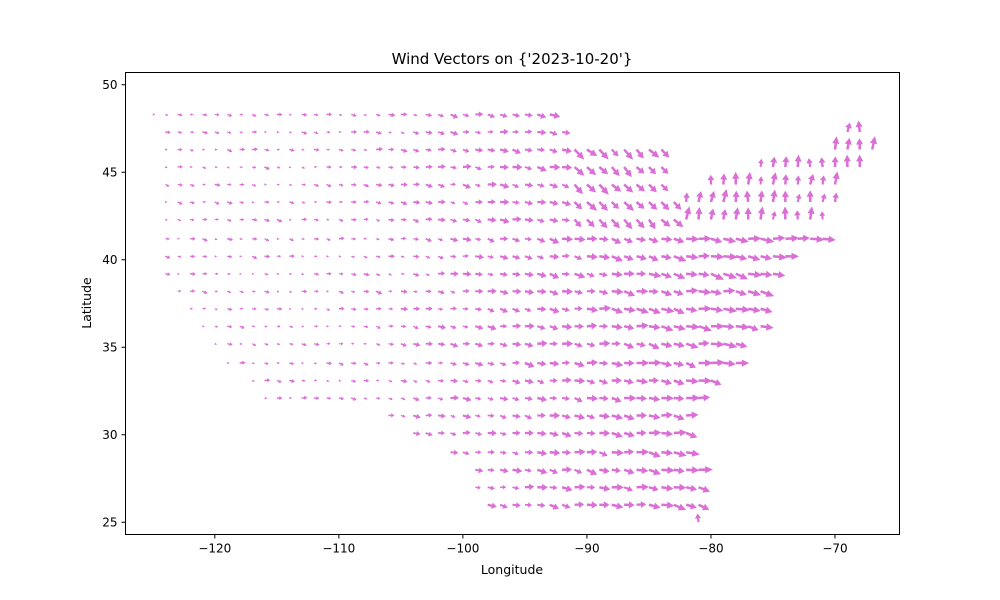 This screenshot has width=1000, height=600. What do you see at coordinates (710, 549) in the screenshot?
I see `x-tick-label: −80` at bounding box center [710, 549].